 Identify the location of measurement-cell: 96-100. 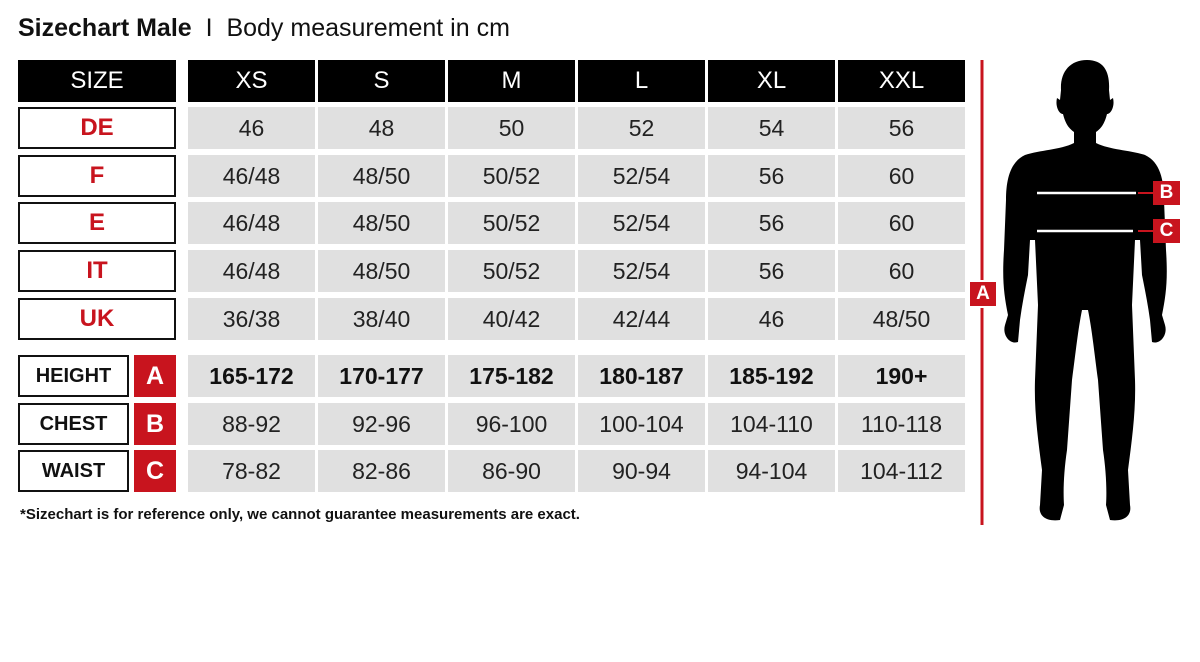
(511, 424).